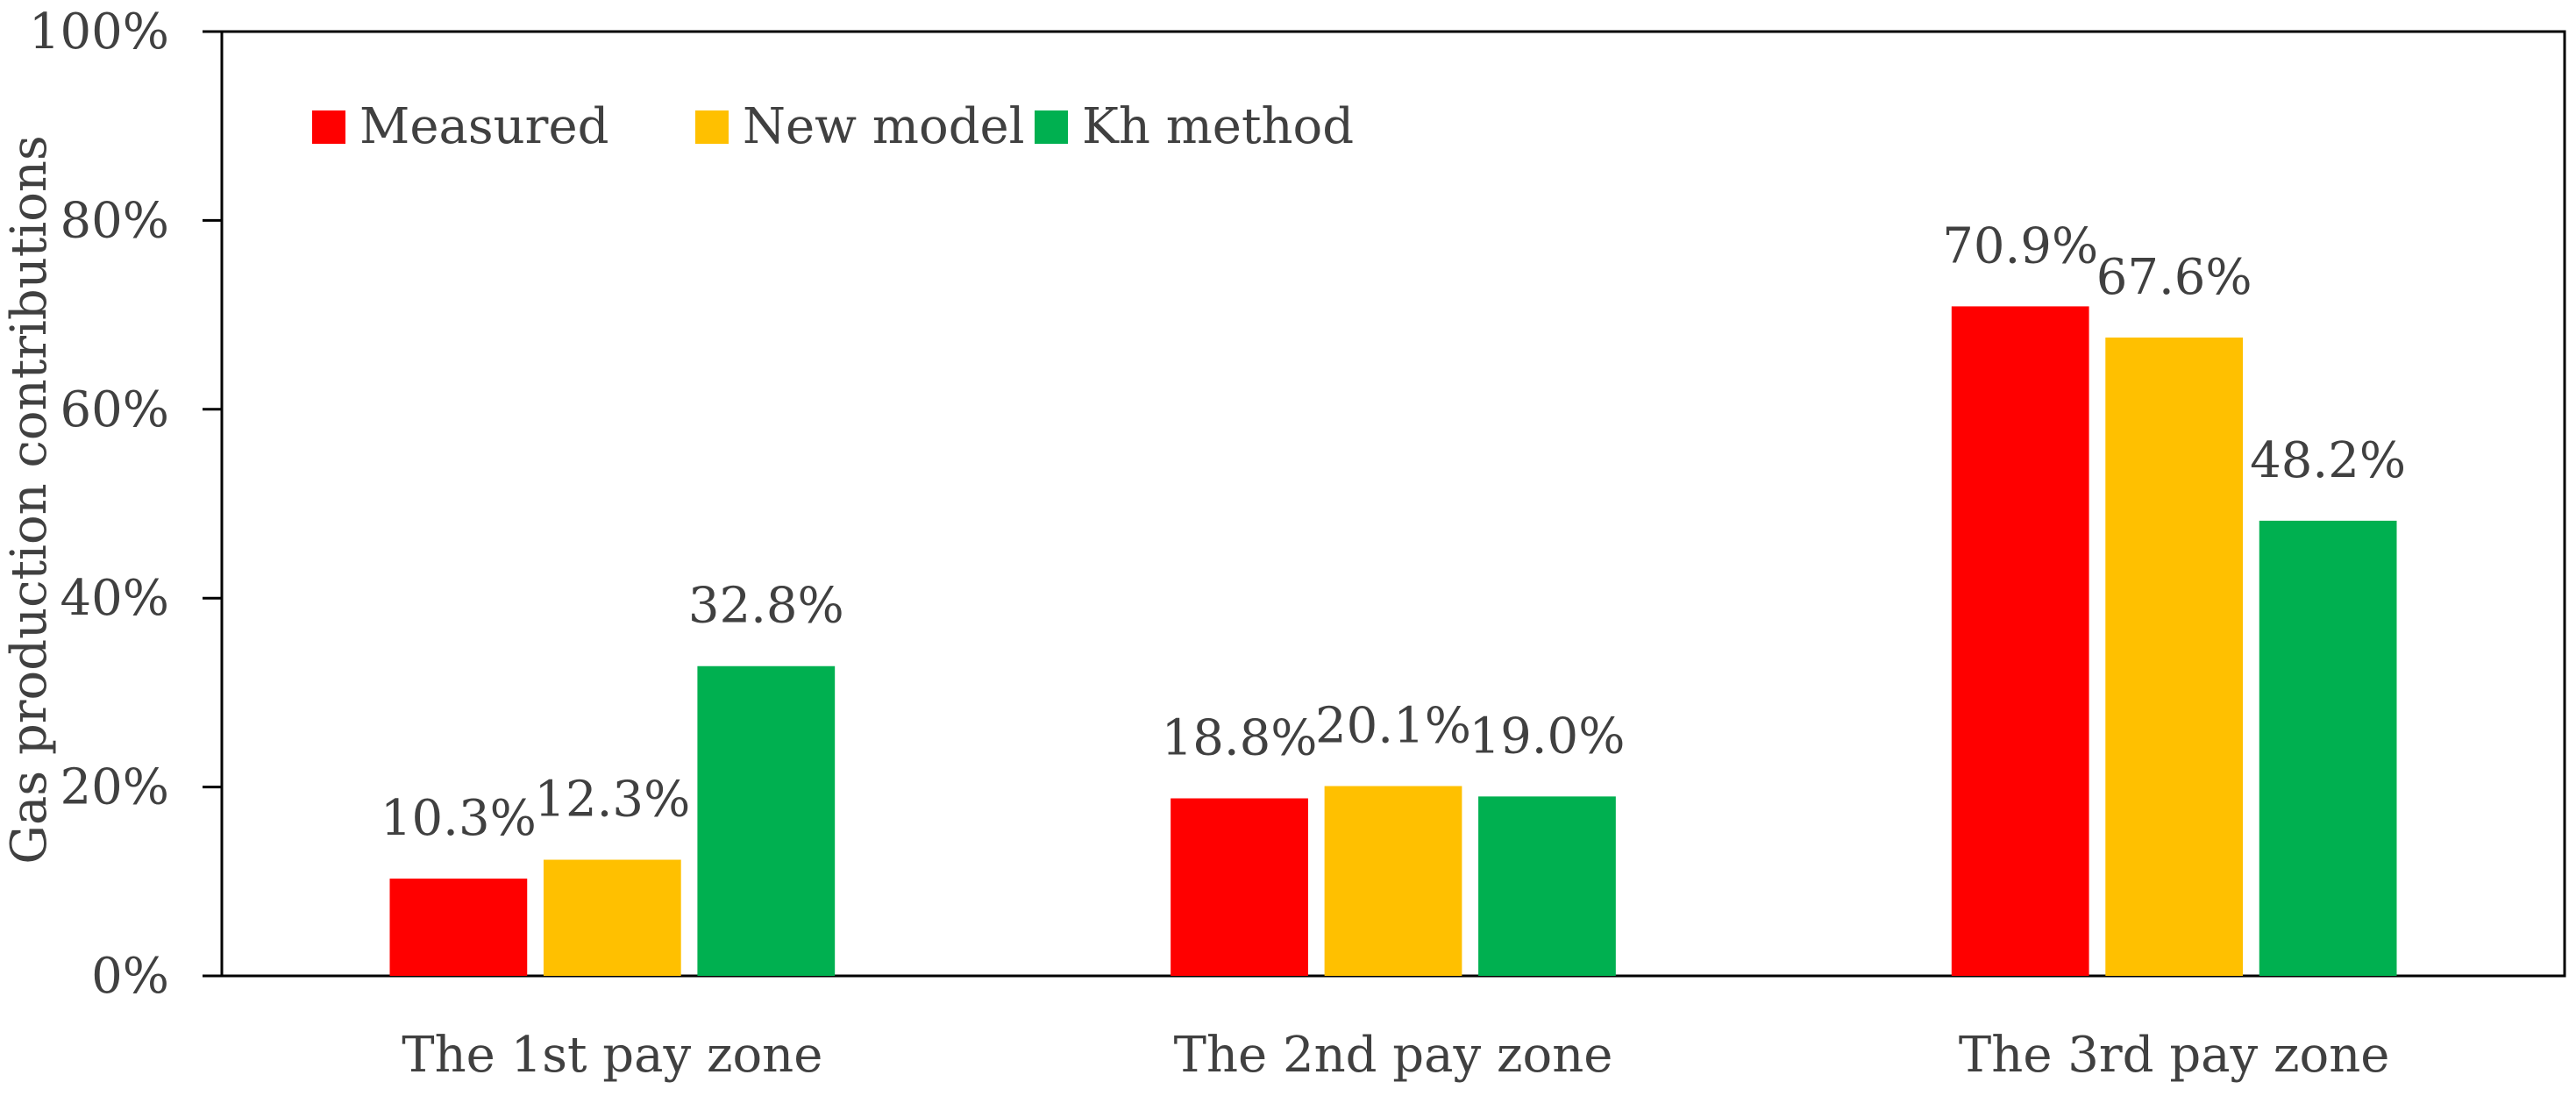  What do you see at coordinates (114, 221) in the screenshot?
I see `y-tick-label: 80%` at bounding box center [114, 221].